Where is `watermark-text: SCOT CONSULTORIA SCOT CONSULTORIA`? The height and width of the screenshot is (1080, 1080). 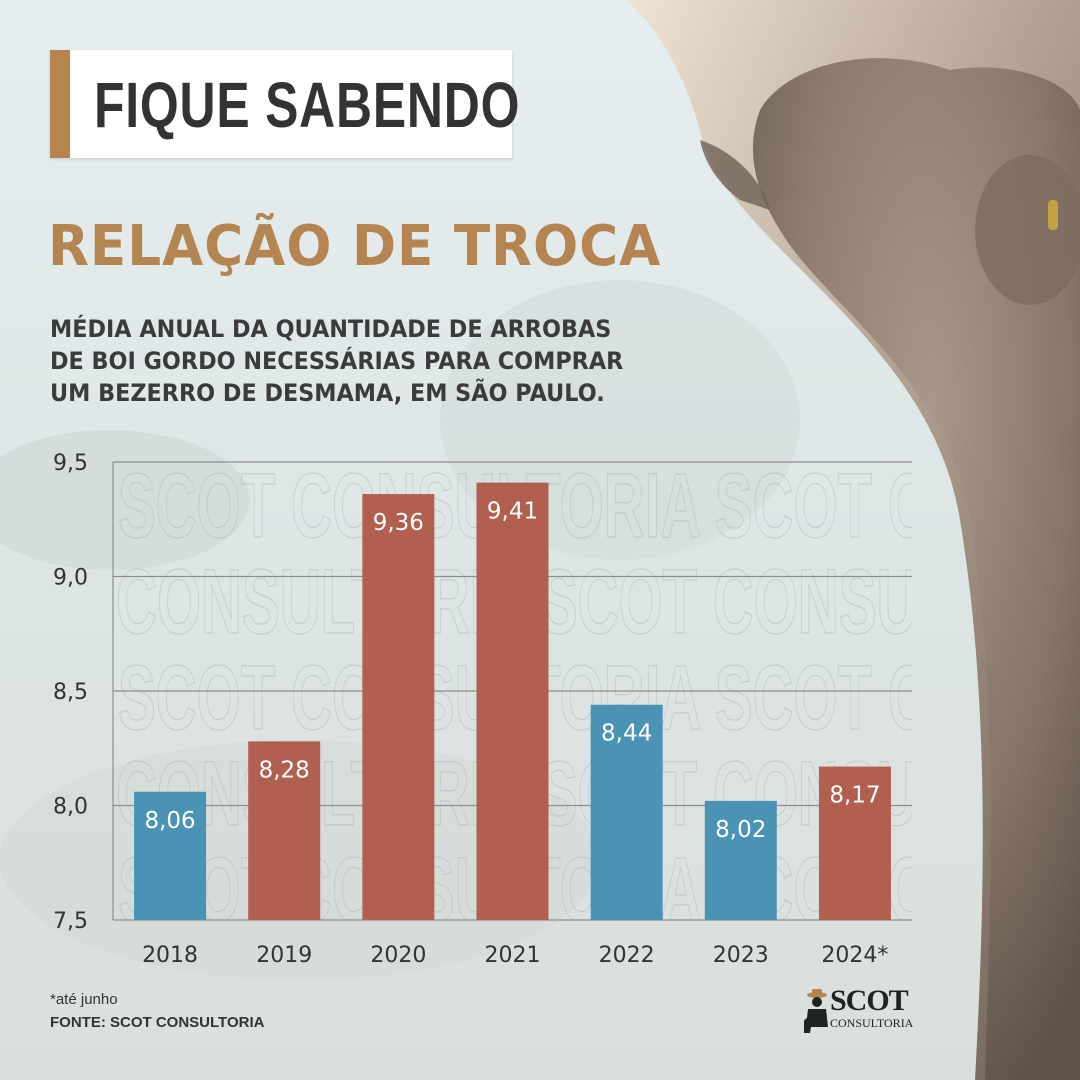
watermark-text: SCOT CONSULTORIA SCOT CONSULTORIA is located at coordinates (599, 506).